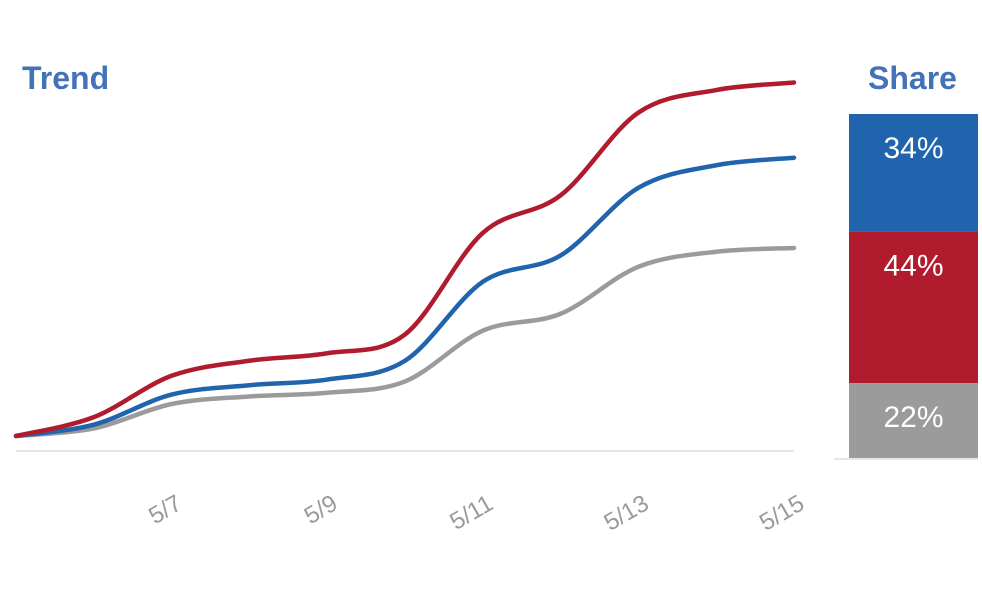 The image size is (982, 600). I want to click on share-label-3: 22%, so click(913, 417).